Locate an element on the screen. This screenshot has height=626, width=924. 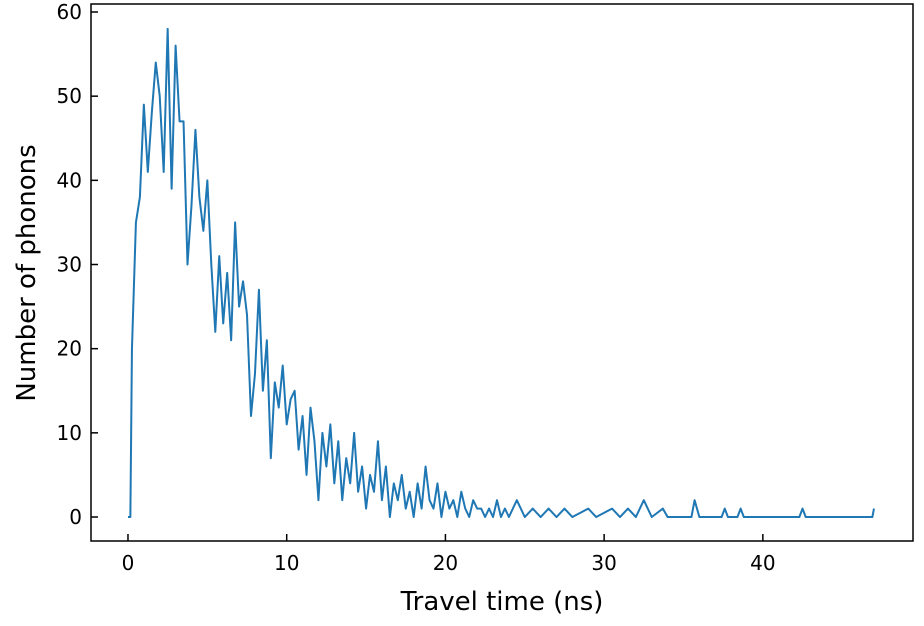
x-tick-label: 20 is located at coordinates (445, 563).